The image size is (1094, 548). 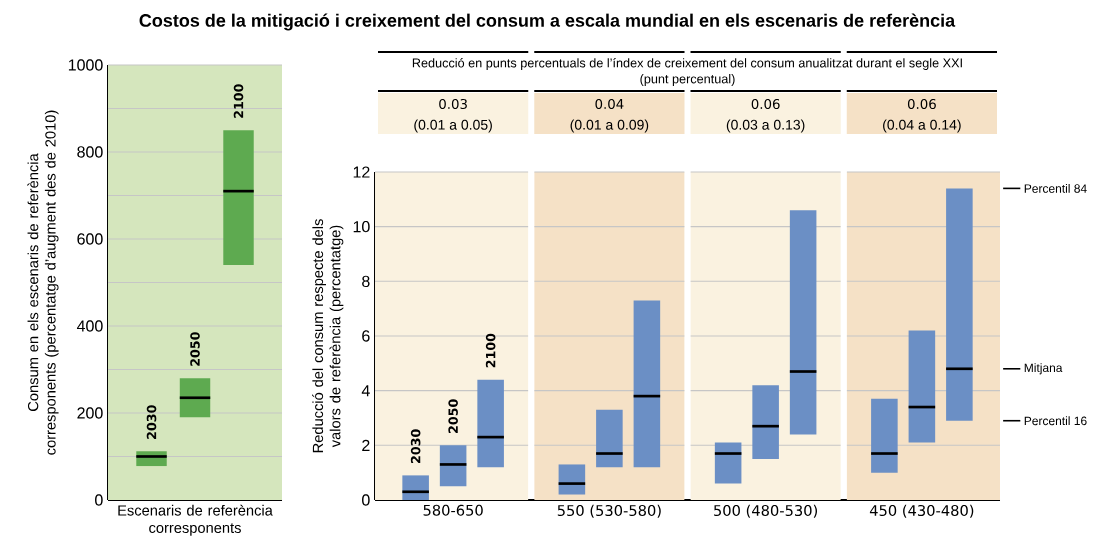 What do you see at coordinates (547, 22) in the screenshot?
I see `text: Costos de la mitigació i creixement del consum a escala mundial en els escenaris de referència` at bounding box center [547, 22].